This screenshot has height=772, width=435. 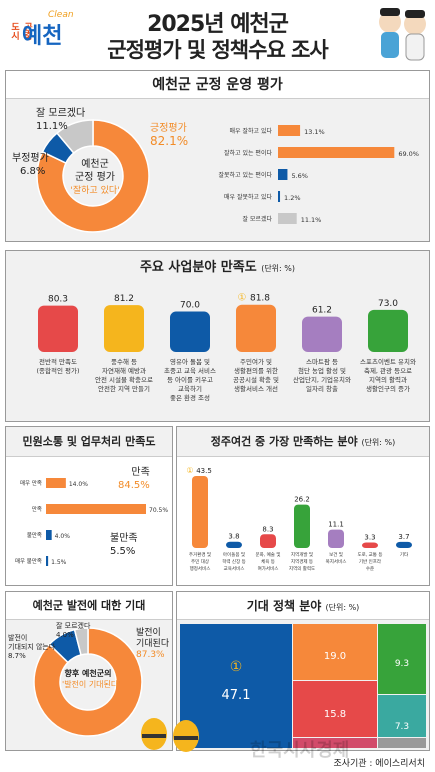 What do you see at coordinates (124, 388) in the screenshot?
I see `bar-category: 안전한 지역 만들기` at bounding box center [124, 388].